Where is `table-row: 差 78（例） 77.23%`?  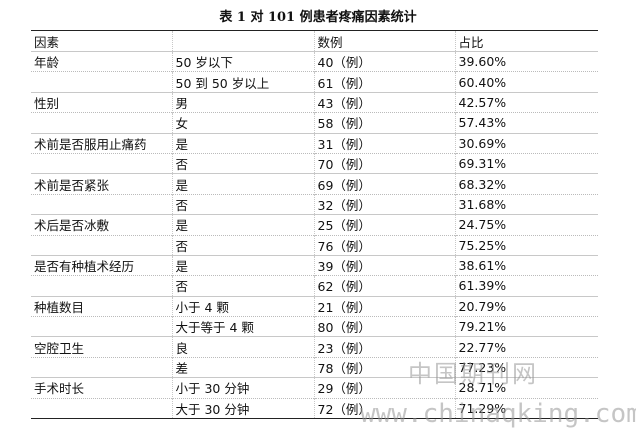 table-row: 差 78（例） 77.23% is located at coordinates (314, 367).